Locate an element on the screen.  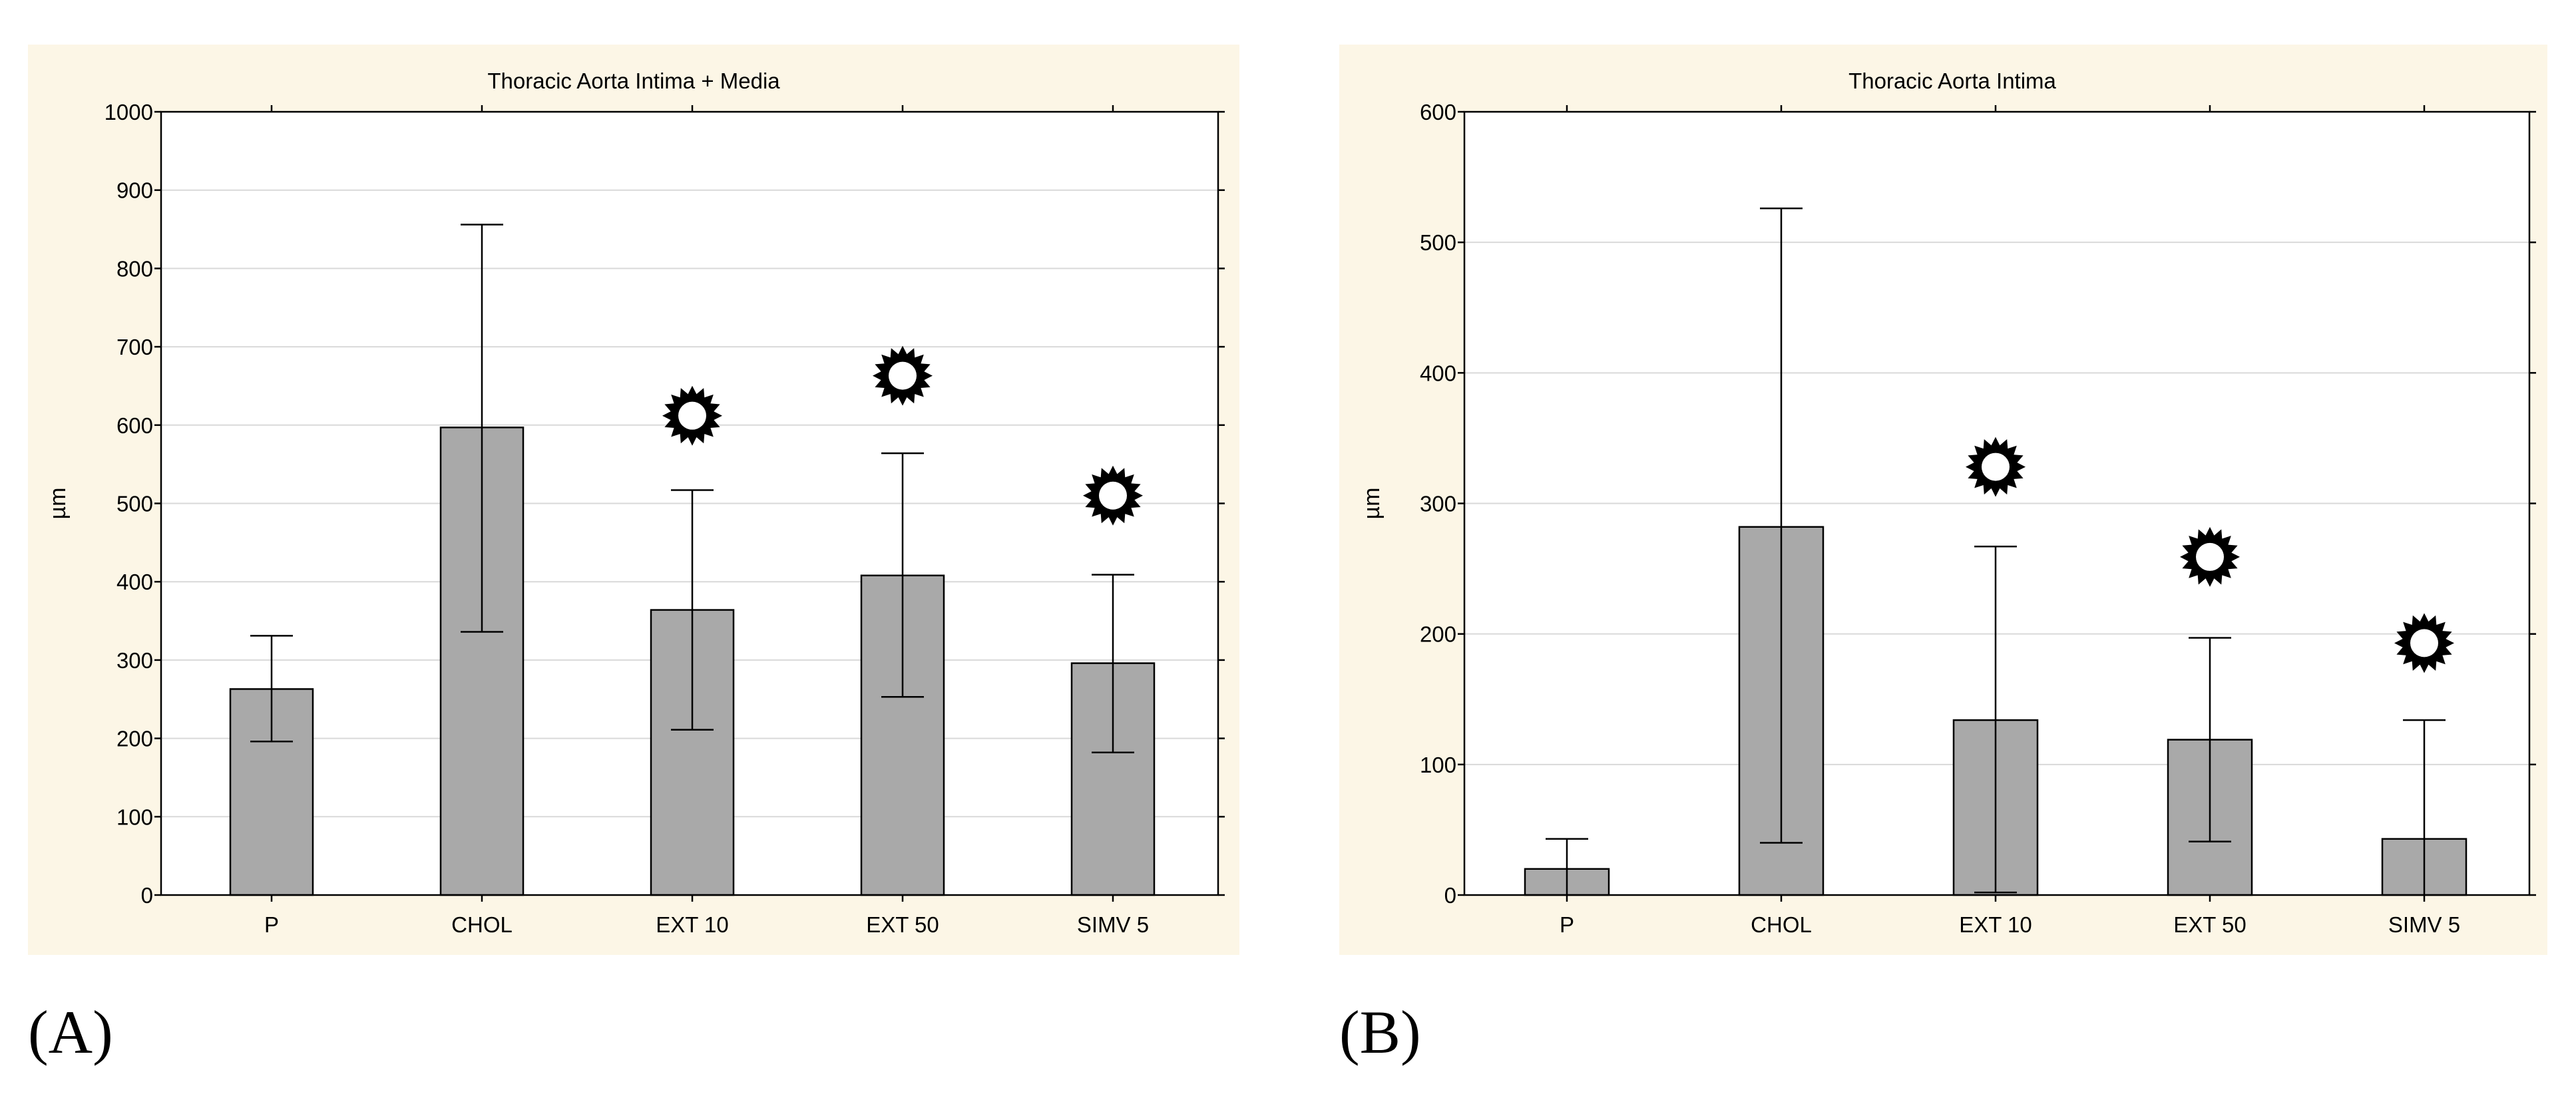
y-tick-label: 700 is located at coordinates (134, 347).